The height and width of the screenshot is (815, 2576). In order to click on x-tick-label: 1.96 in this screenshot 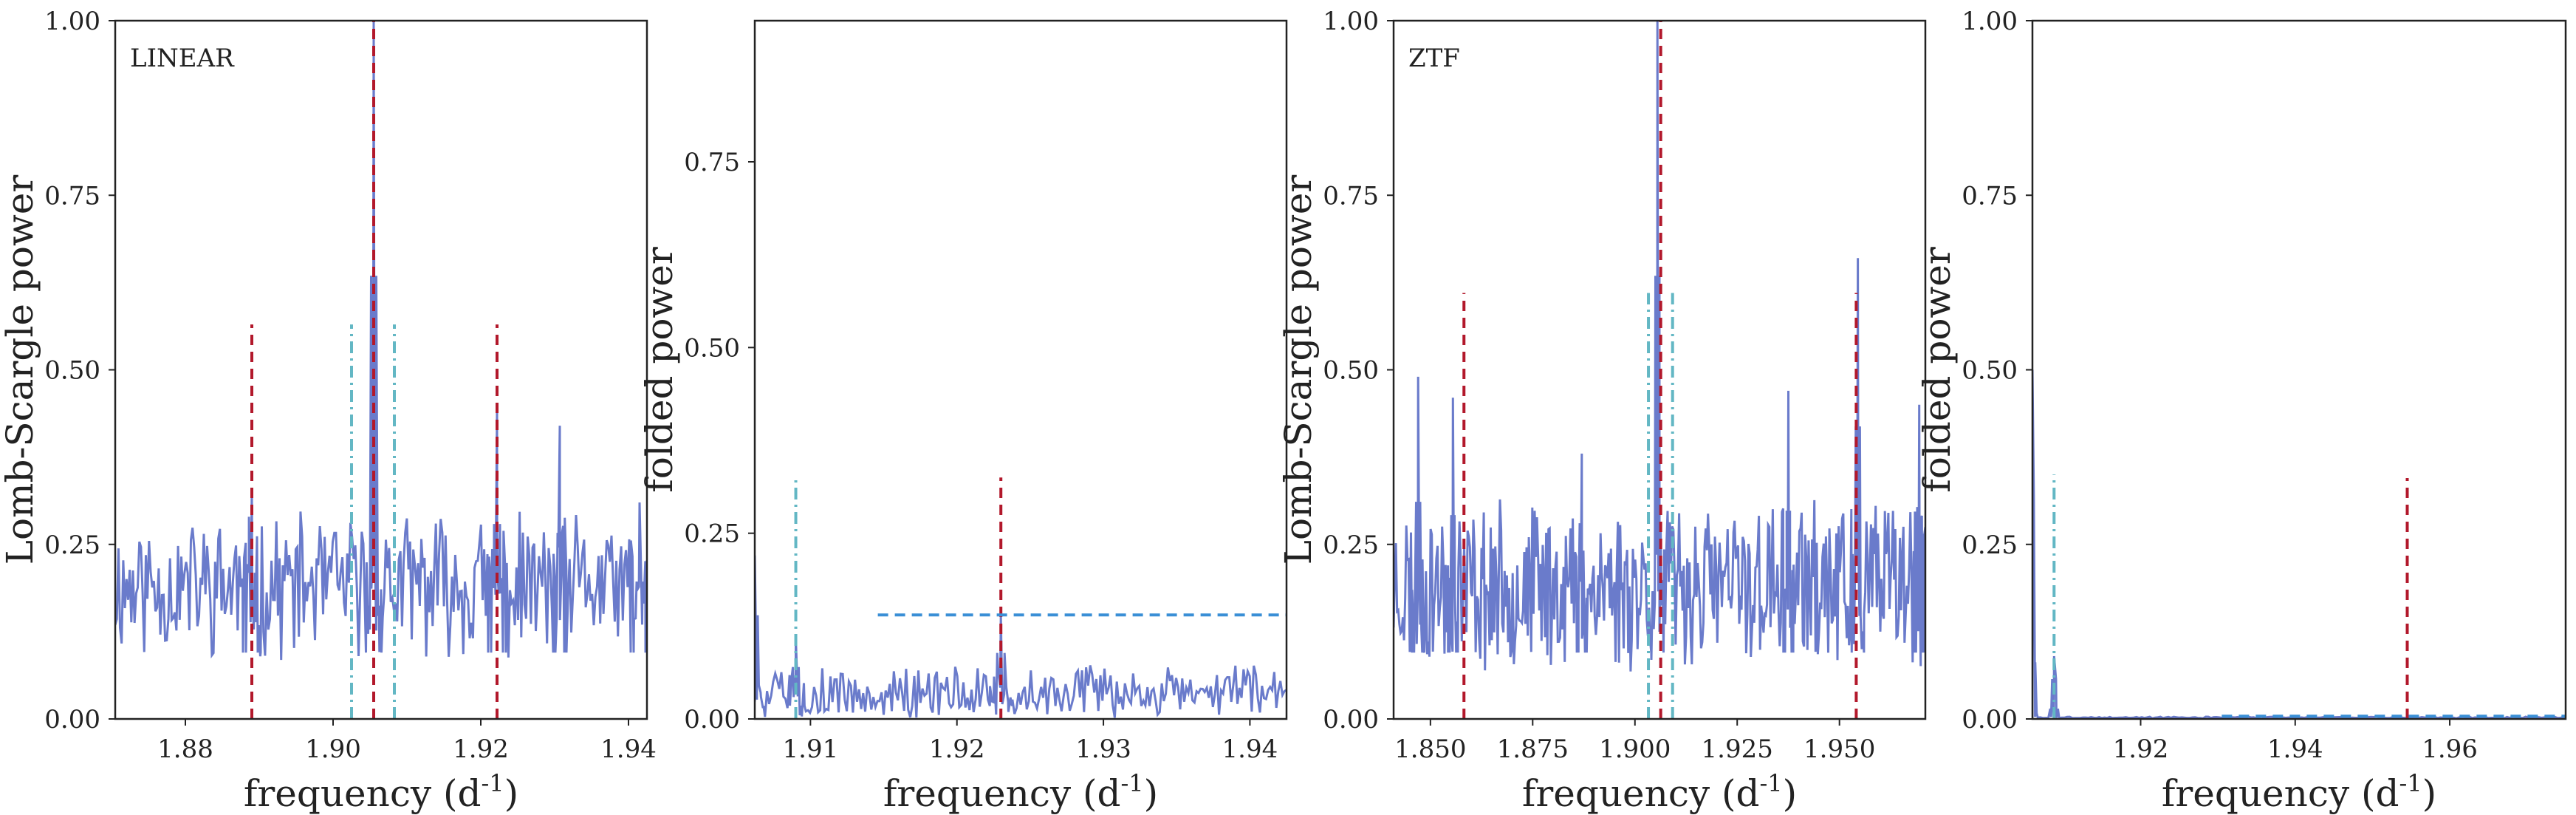, I will do `click(2450, 749)`.